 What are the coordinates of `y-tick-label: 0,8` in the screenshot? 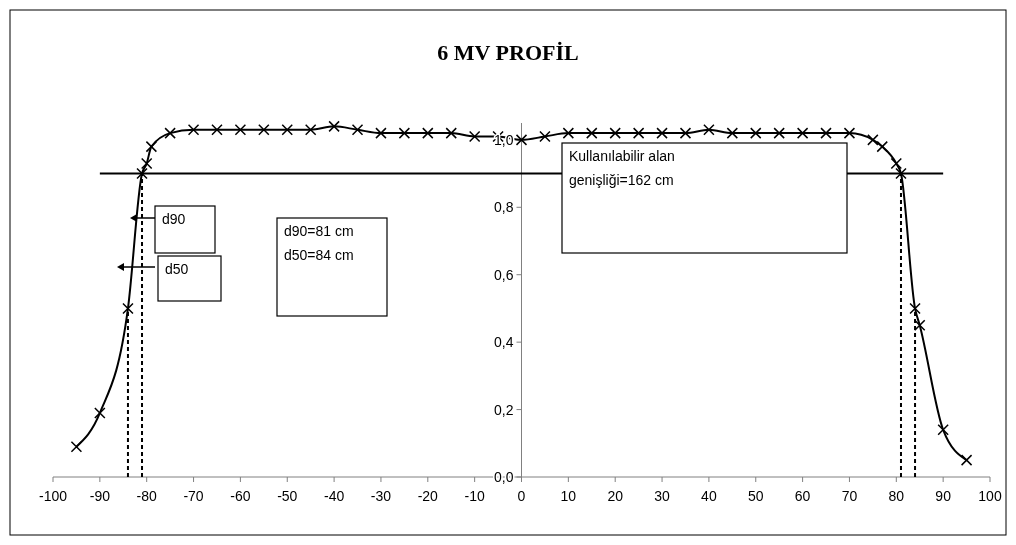 It's located at (504, 207).